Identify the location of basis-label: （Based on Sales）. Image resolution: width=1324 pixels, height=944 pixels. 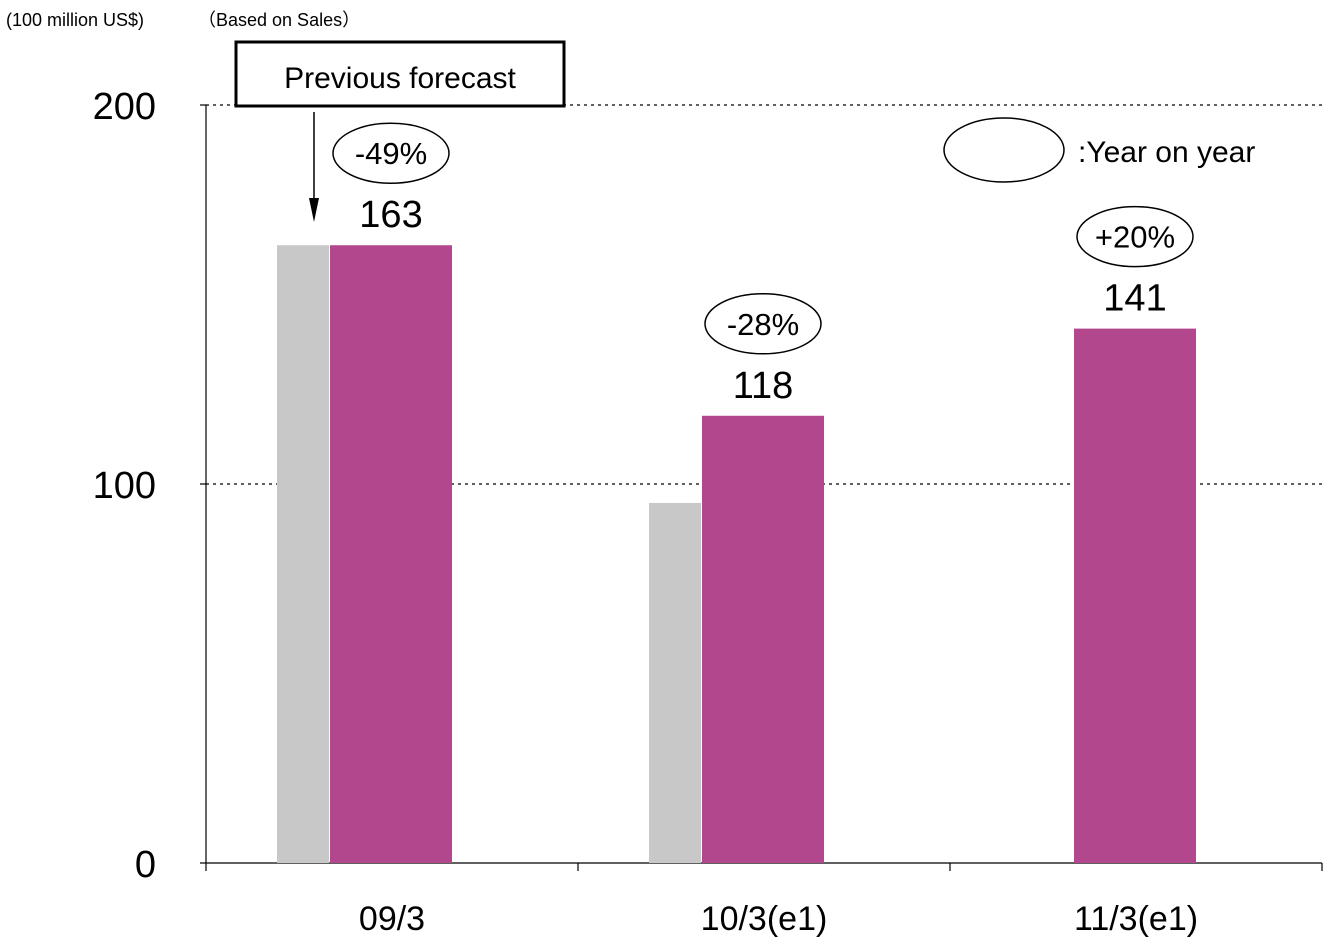
(279, 20).